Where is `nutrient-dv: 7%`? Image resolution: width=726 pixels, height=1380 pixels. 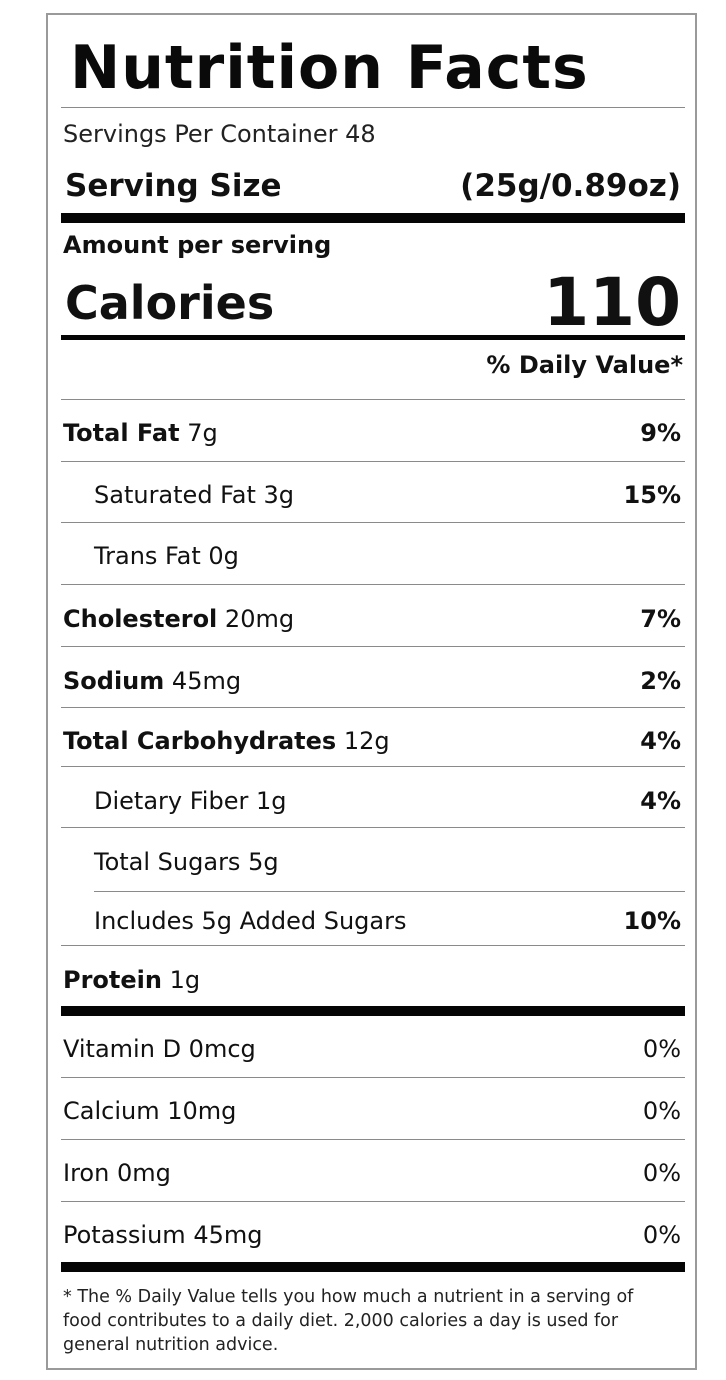 nutrient-dv: 7% is located at coordinates (660, 619).